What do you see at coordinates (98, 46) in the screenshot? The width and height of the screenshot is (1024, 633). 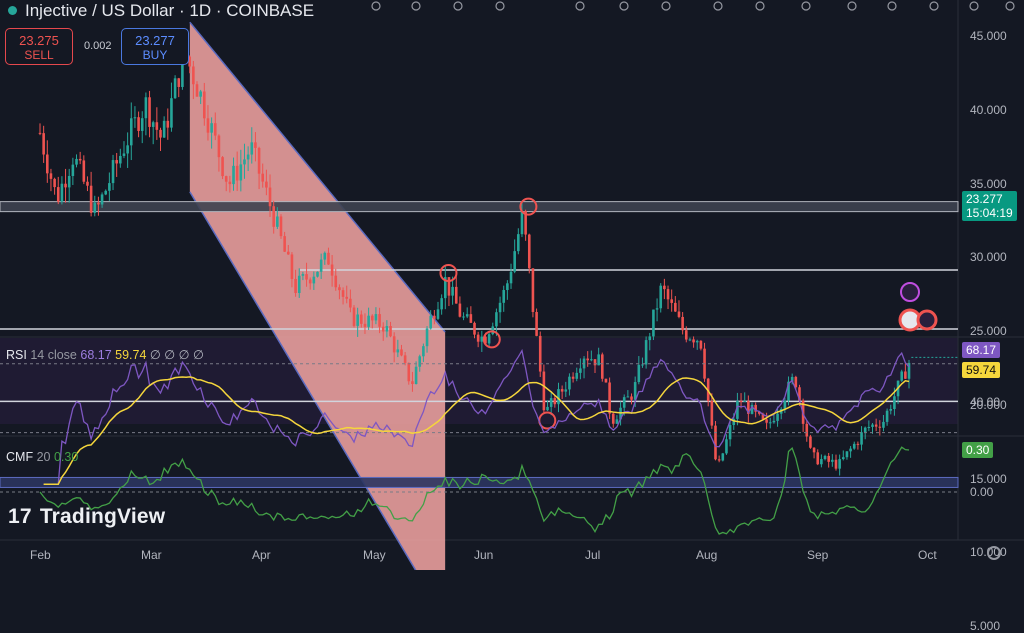 I see `spread-value: 0.002` at bounding box center [98, 46].